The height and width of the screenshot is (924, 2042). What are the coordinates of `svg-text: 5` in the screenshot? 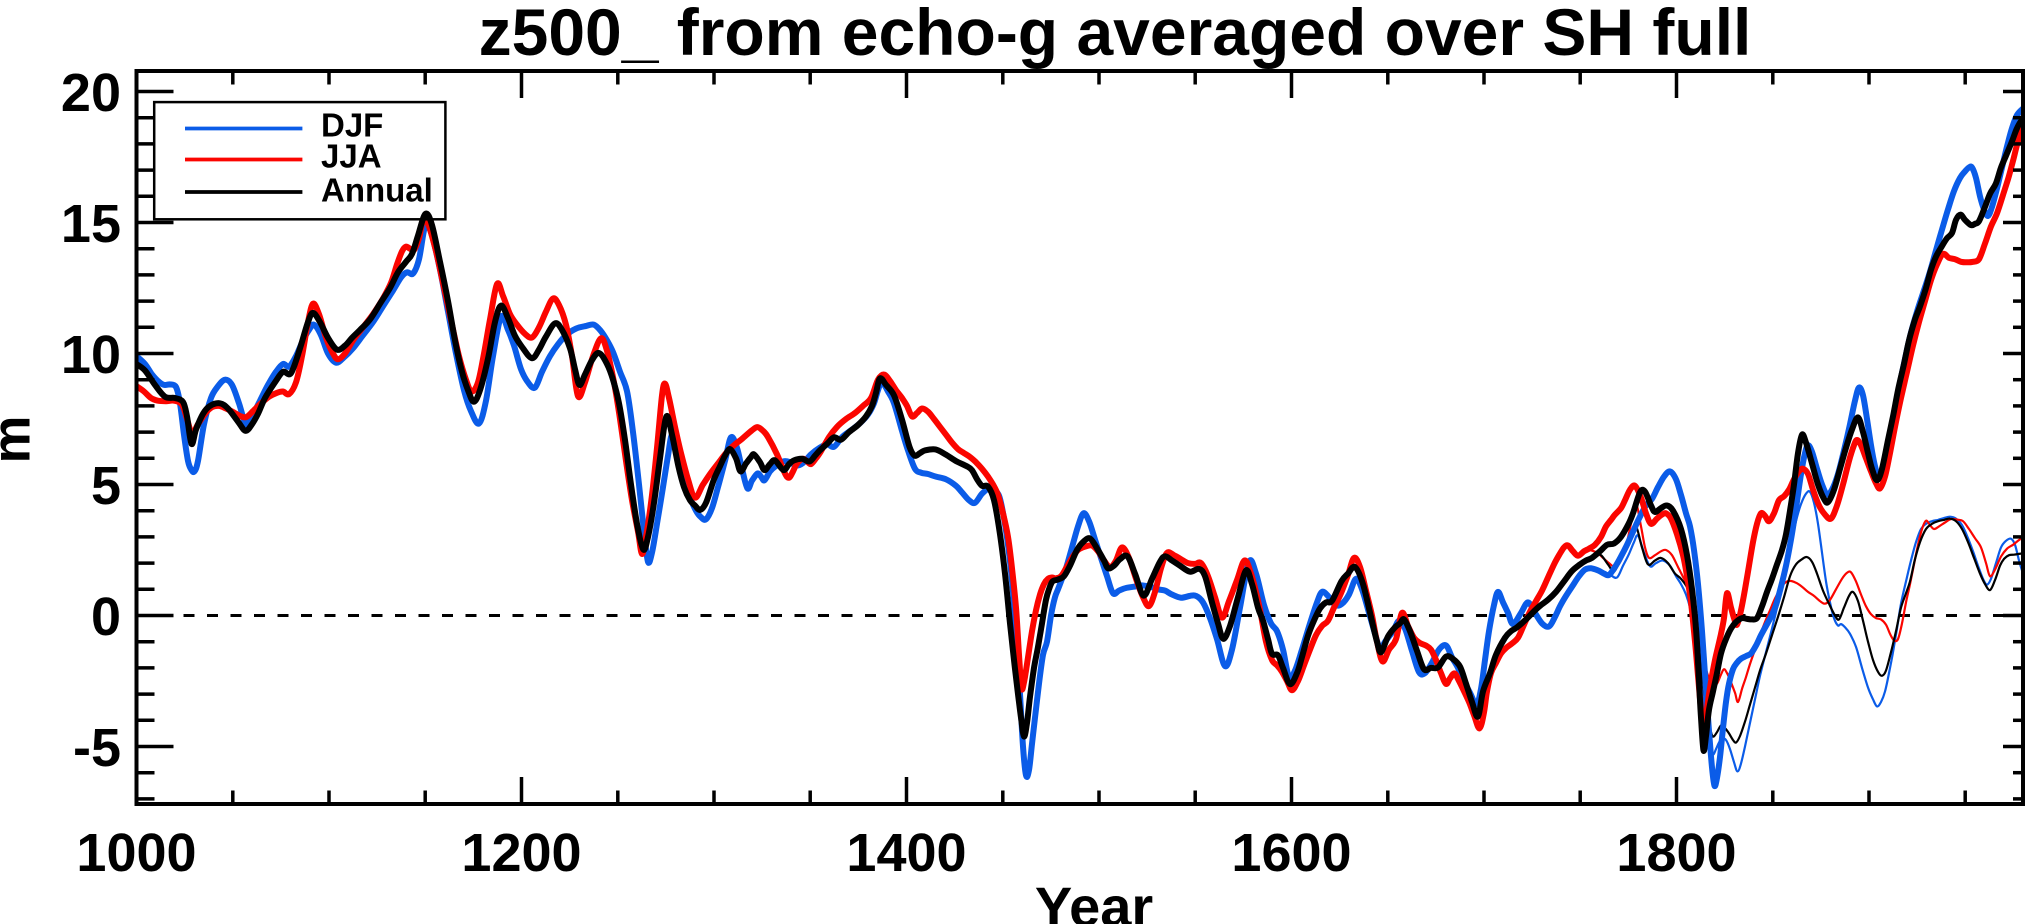 It's located at (106, 486).